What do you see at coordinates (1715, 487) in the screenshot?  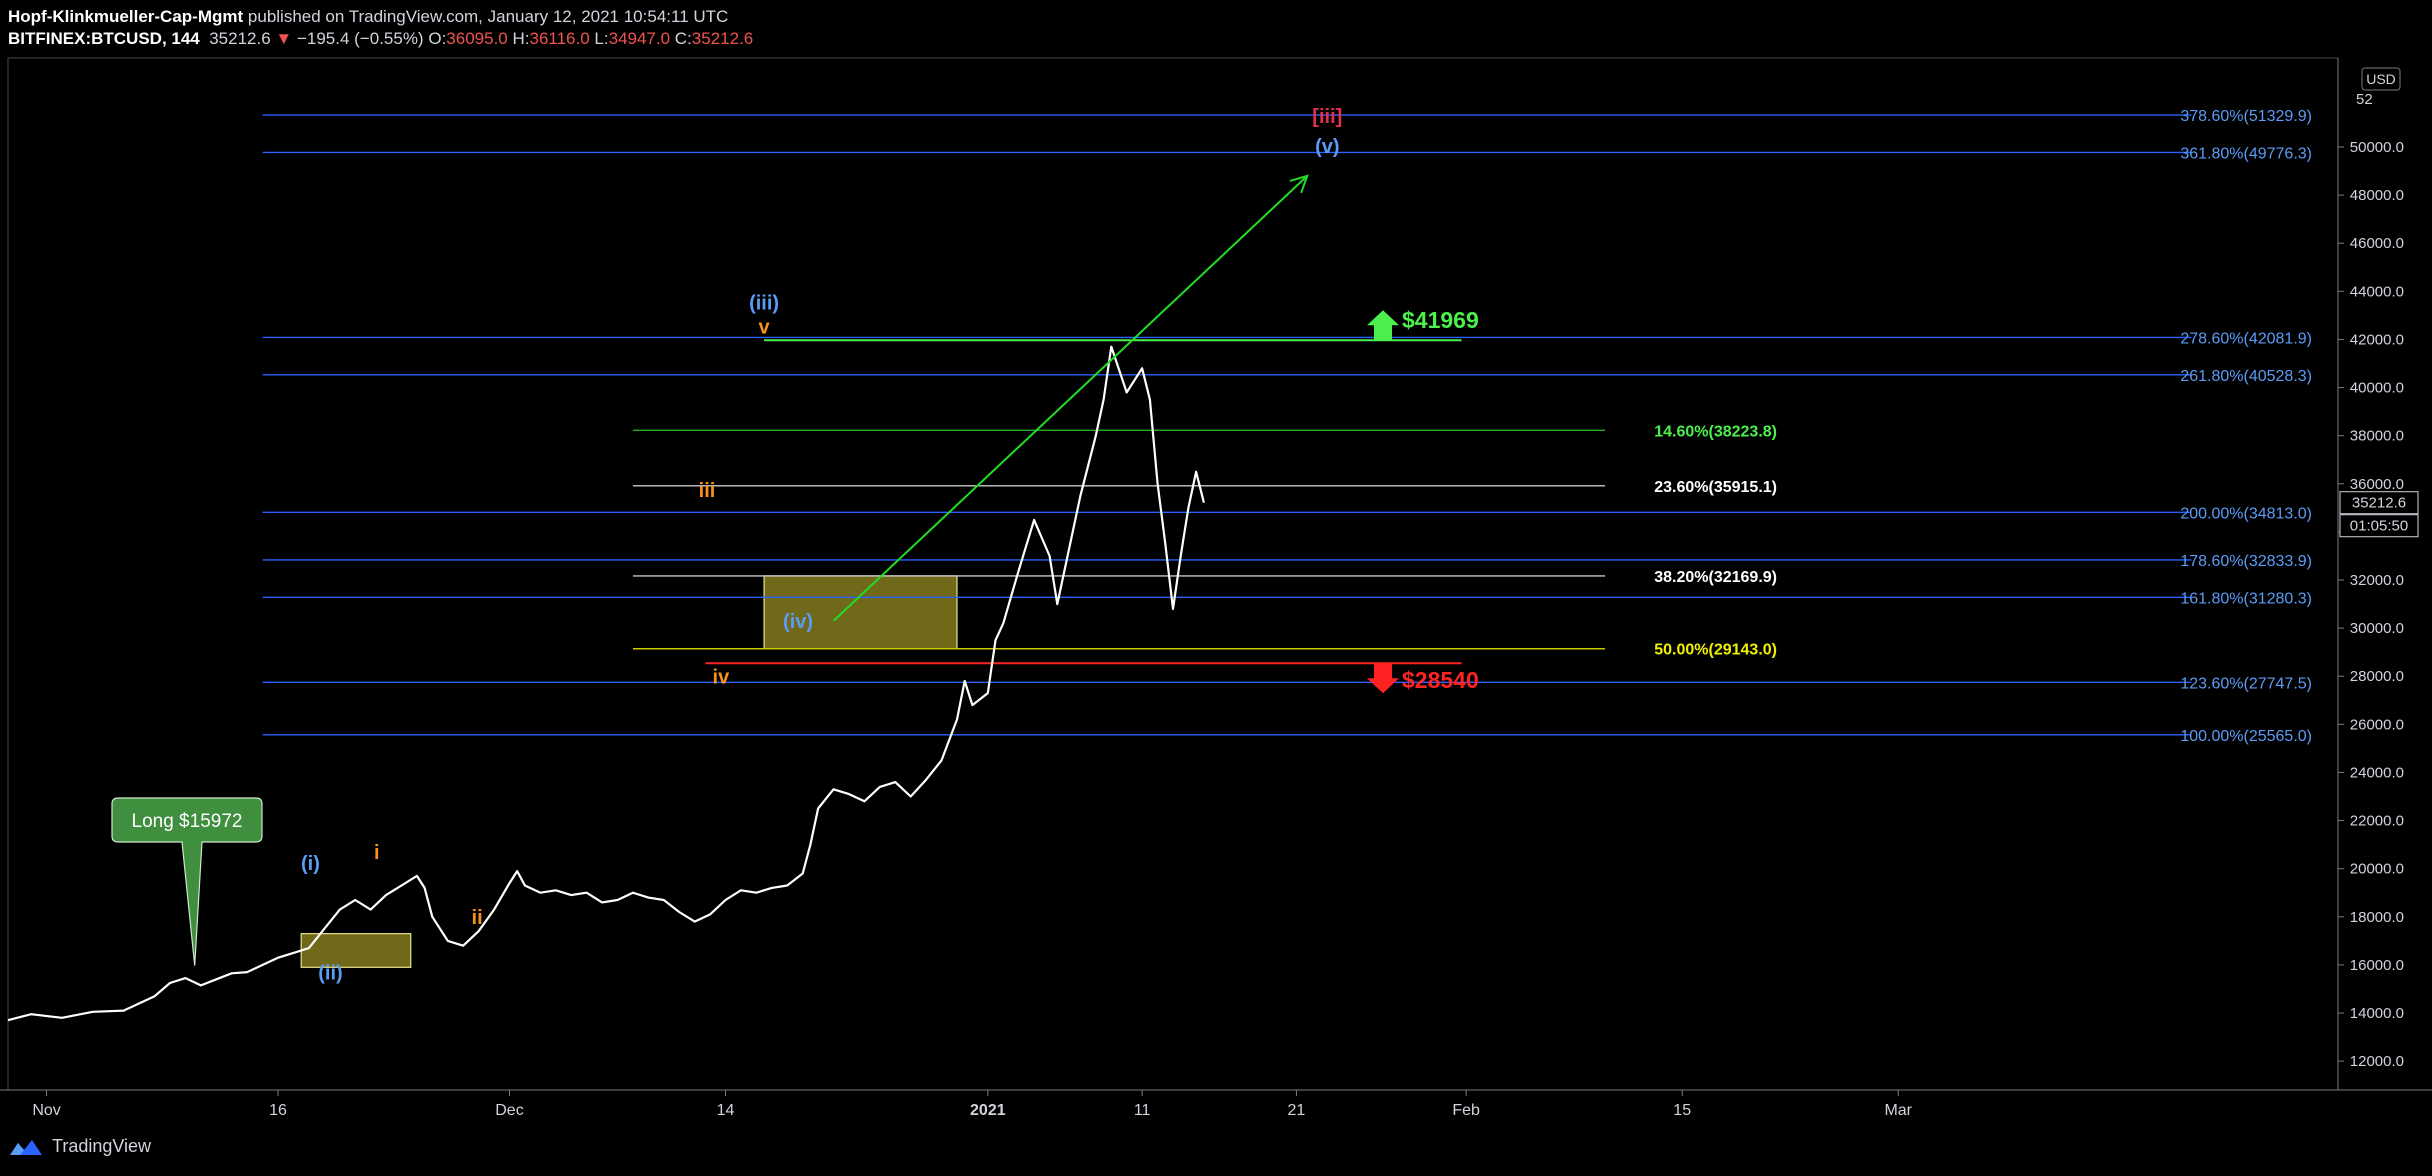 I see `fib-level-label: 23.60%(35915.1)` at bounding box center [1715, 487].